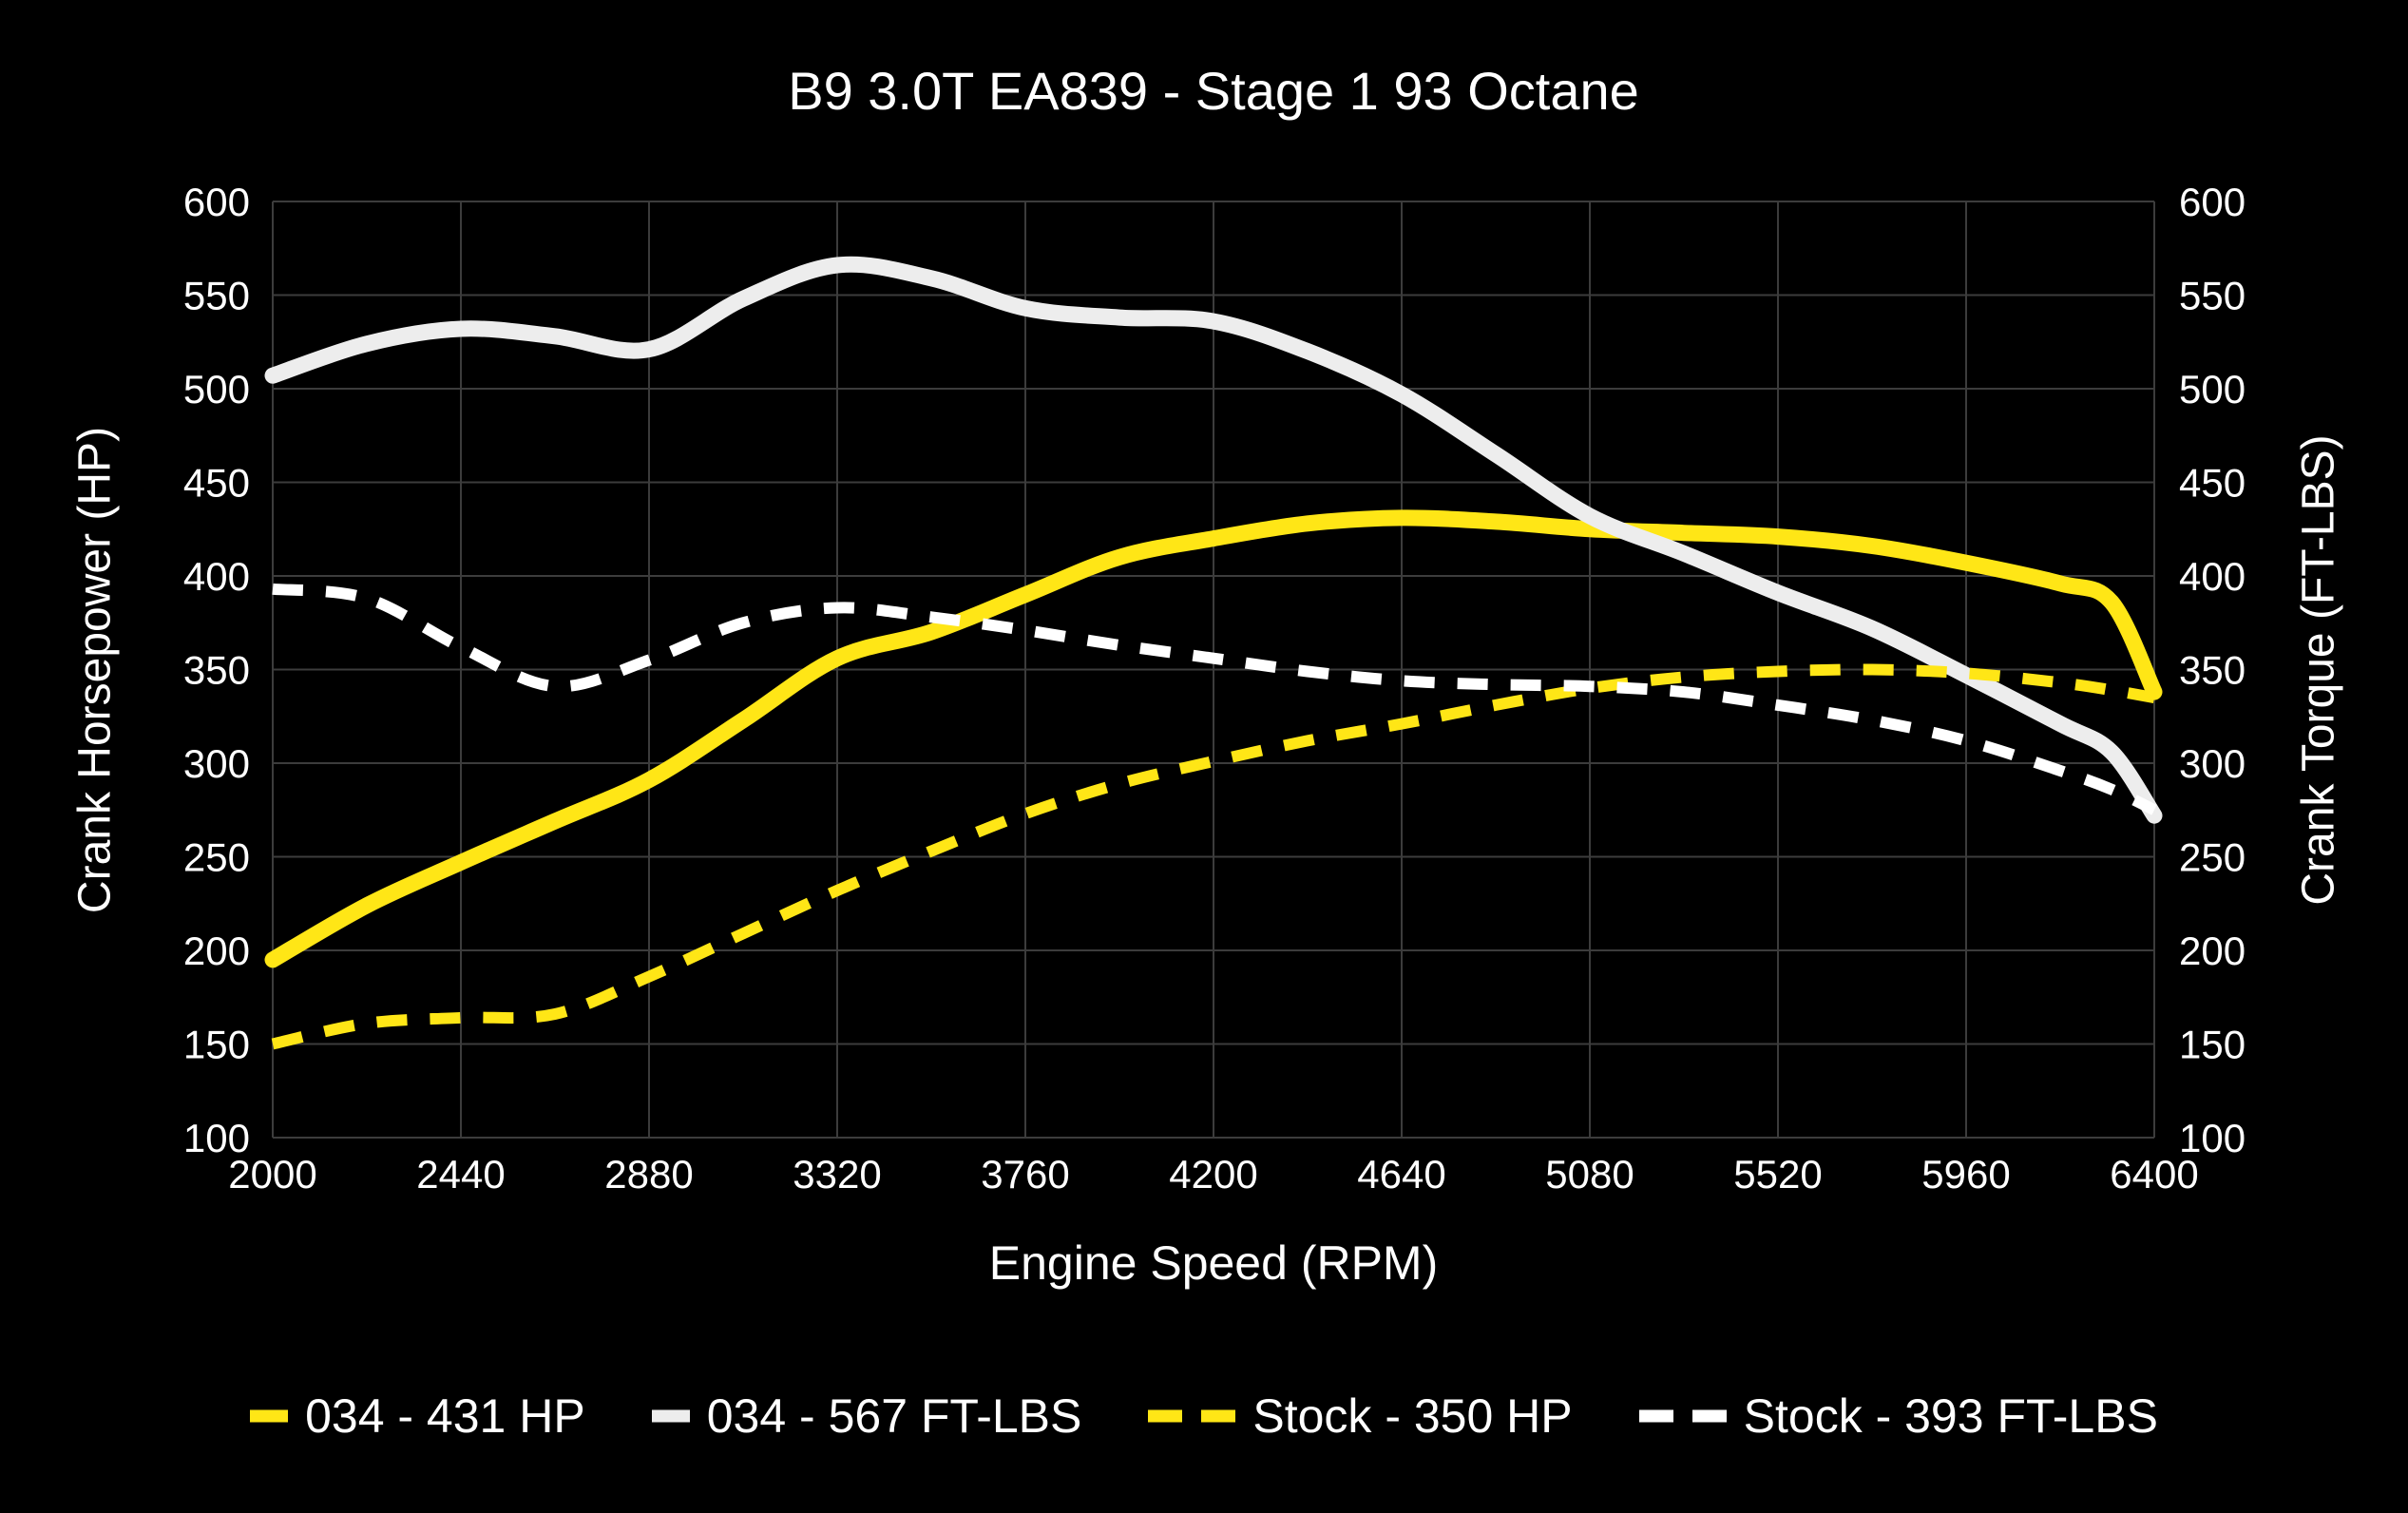 The width and height of the screenshot is (2408, 1513). Describe the element at coordinates (216, 763) in the screenshot. I see `y-tick-label-left: 300` at that location.